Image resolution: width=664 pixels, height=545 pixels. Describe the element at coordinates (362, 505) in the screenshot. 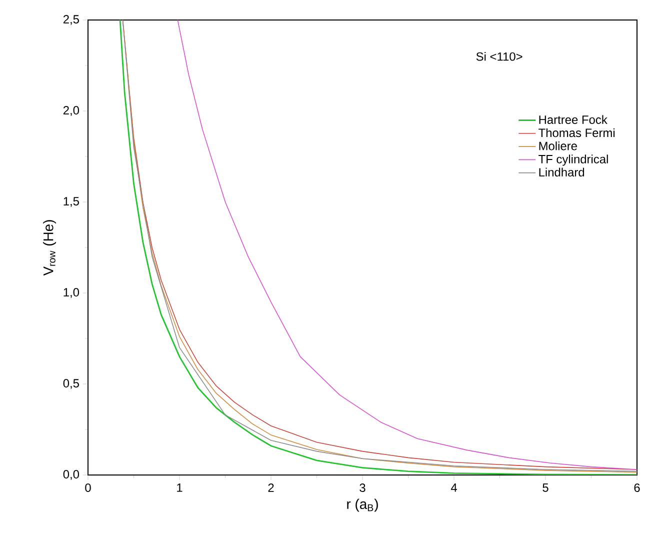

I see `x-axis-title: r (a$_{B}$)` at that location.